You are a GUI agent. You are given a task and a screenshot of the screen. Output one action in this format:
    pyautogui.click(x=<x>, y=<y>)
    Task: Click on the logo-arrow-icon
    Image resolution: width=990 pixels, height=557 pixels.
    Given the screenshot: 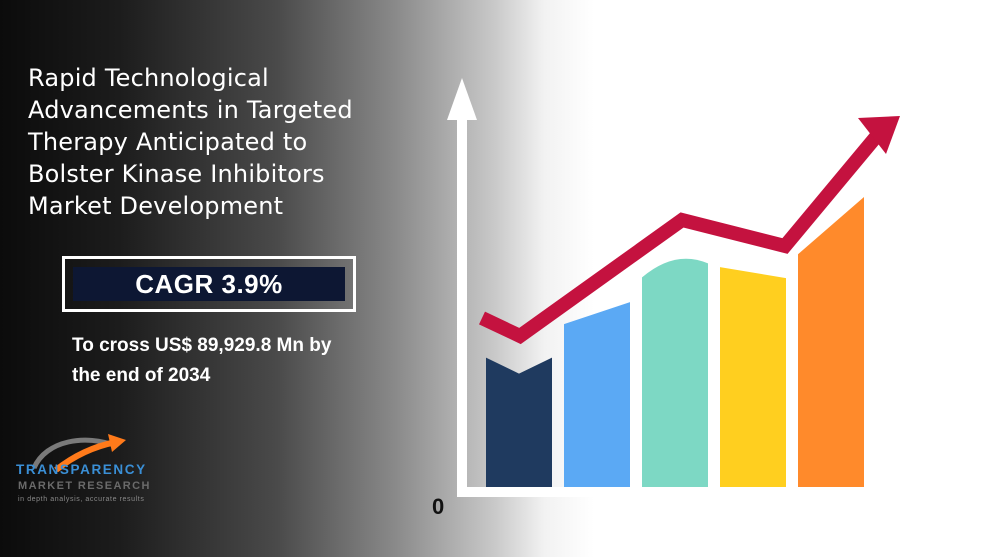 What is the action you would take?
    pyautogui.click(x=78, y=453)
    